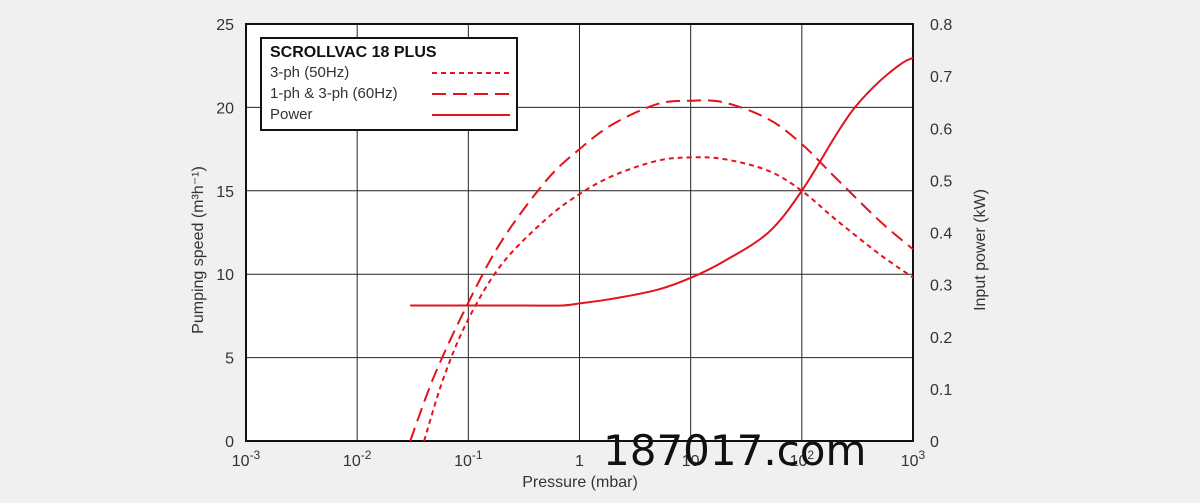  Describe the element at coordinates (225, 25) in the screenshot. I see `y-left-tick-label: 25` at that location.